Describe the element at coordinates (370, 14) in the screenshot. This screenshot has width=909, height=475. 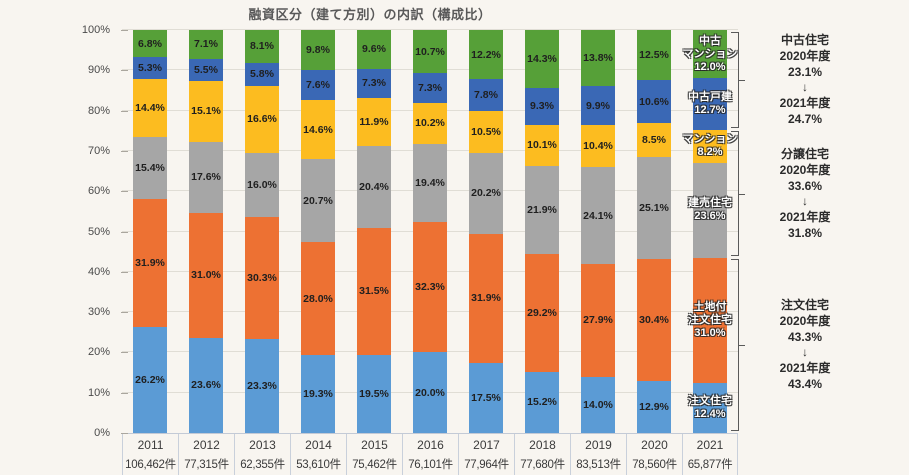
I see `chart-title: 融資区分（建て方別）の内訳（構成比）` at that location.